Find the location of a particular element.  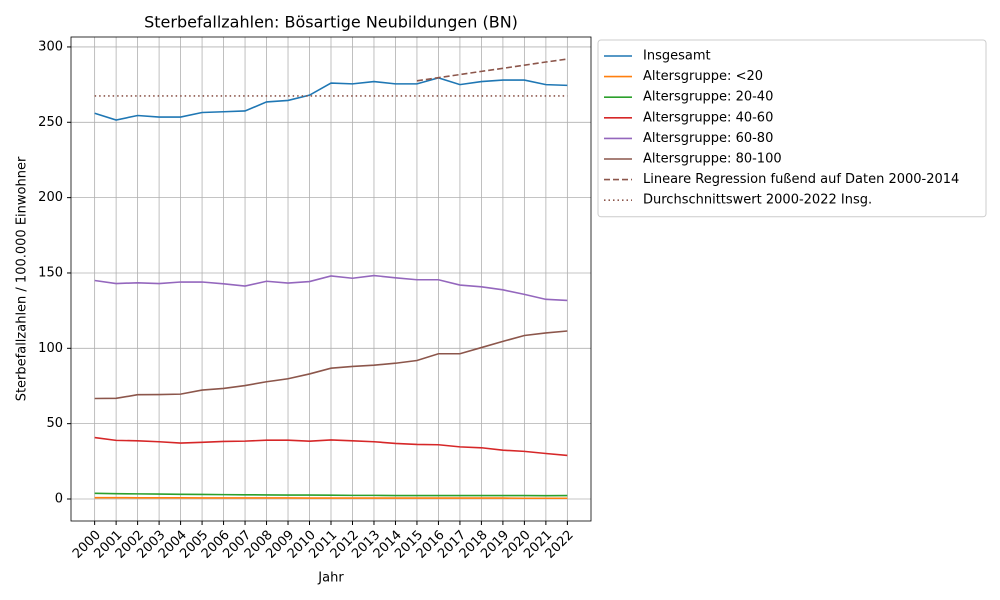

legend-label: Altersgruppe: 80-100 is located at coordinates (712, 159).